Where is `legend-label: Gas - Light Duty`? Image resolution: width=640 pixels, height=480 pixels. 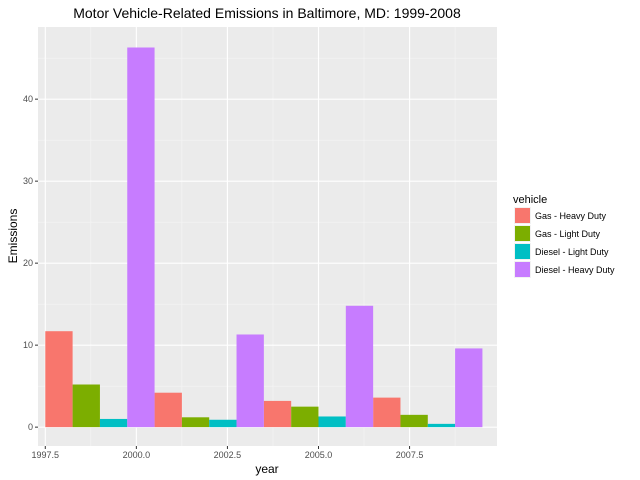
legend-label: Gas - Light Duty is located at coordinates (568, 234).